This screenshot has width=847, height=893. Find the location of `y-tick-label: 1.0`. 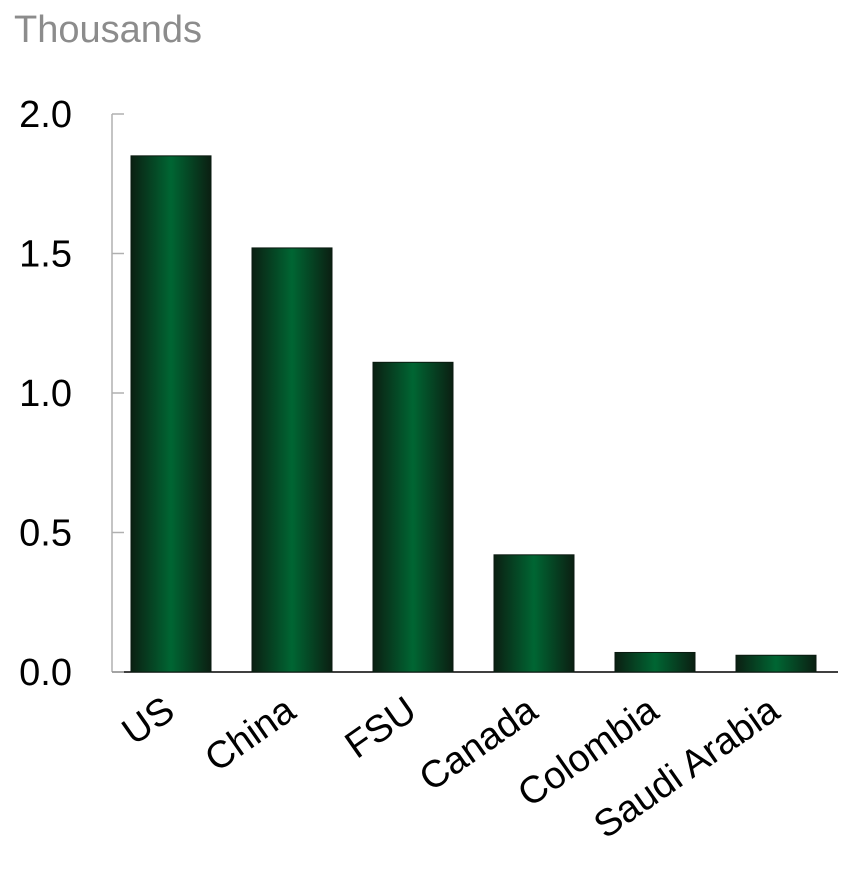

y-tick-label: 1.0 is located at coordinates (45, 394).